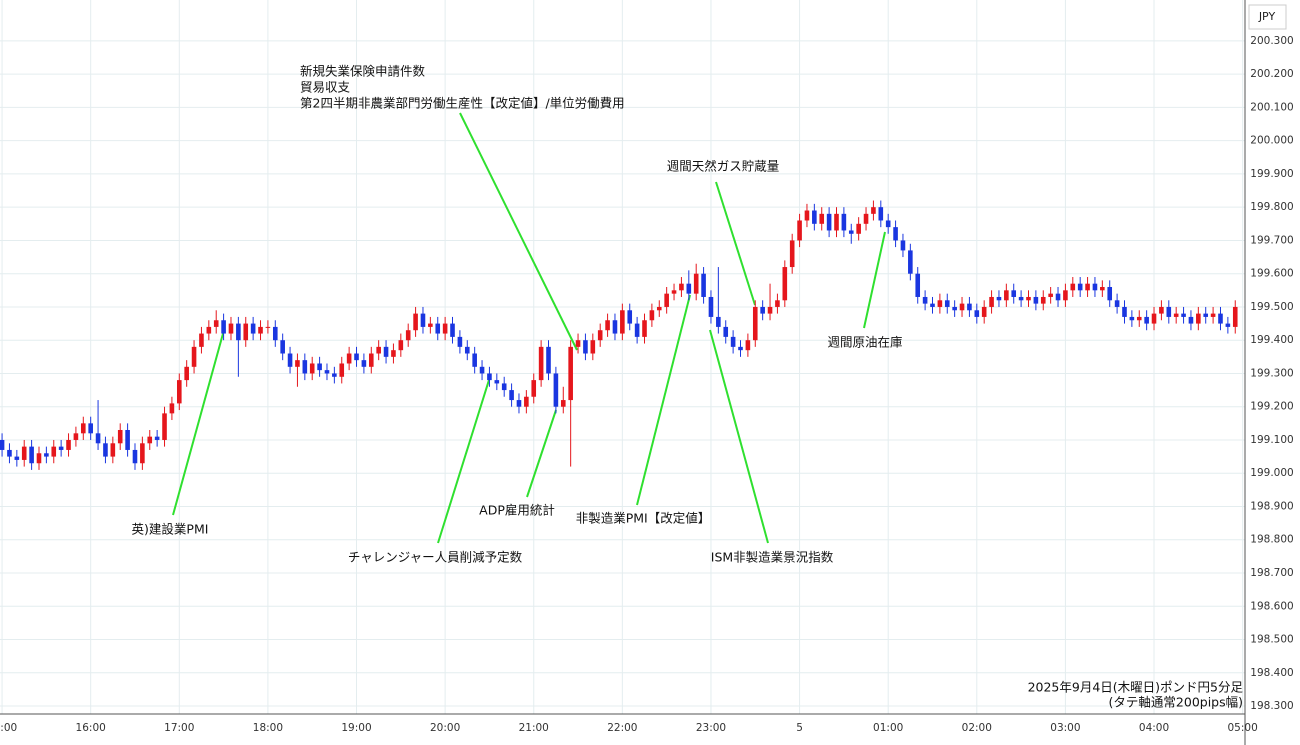  I want to click on y-tick-label: 199.400, so click(1271, 340).